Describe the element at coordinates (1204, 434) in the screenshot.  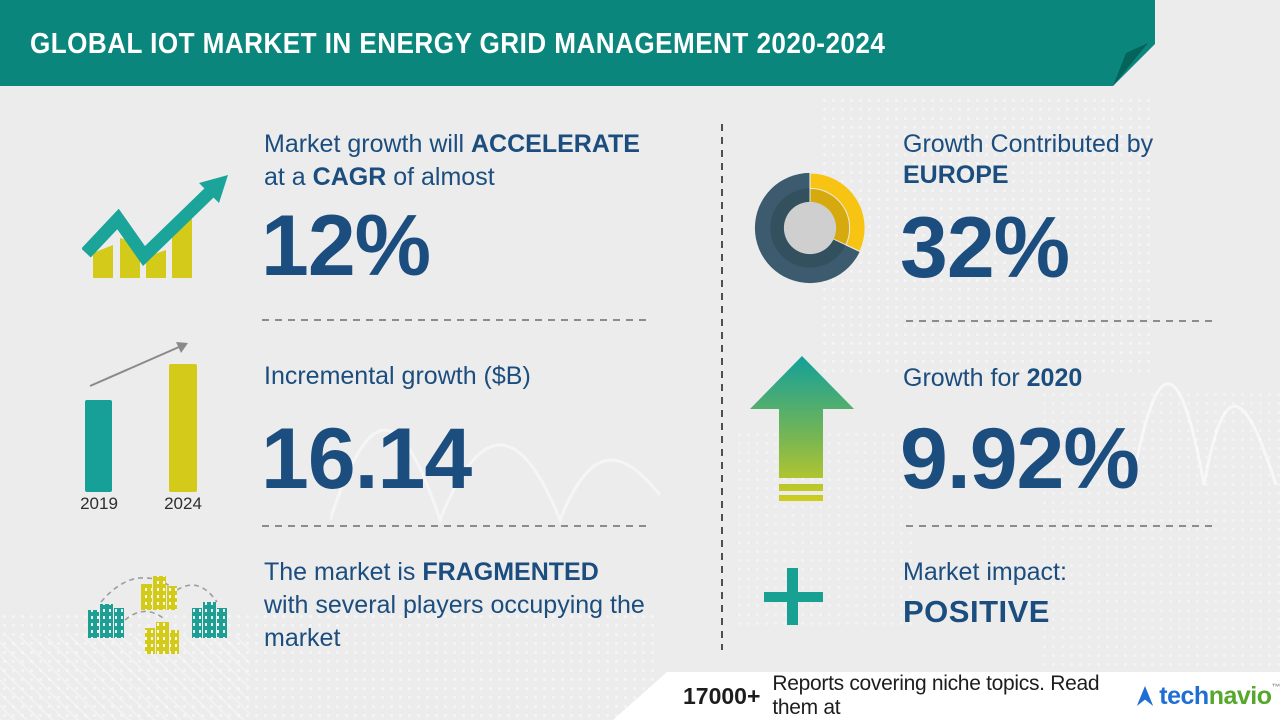
I see `background-wave-curve` at that location.